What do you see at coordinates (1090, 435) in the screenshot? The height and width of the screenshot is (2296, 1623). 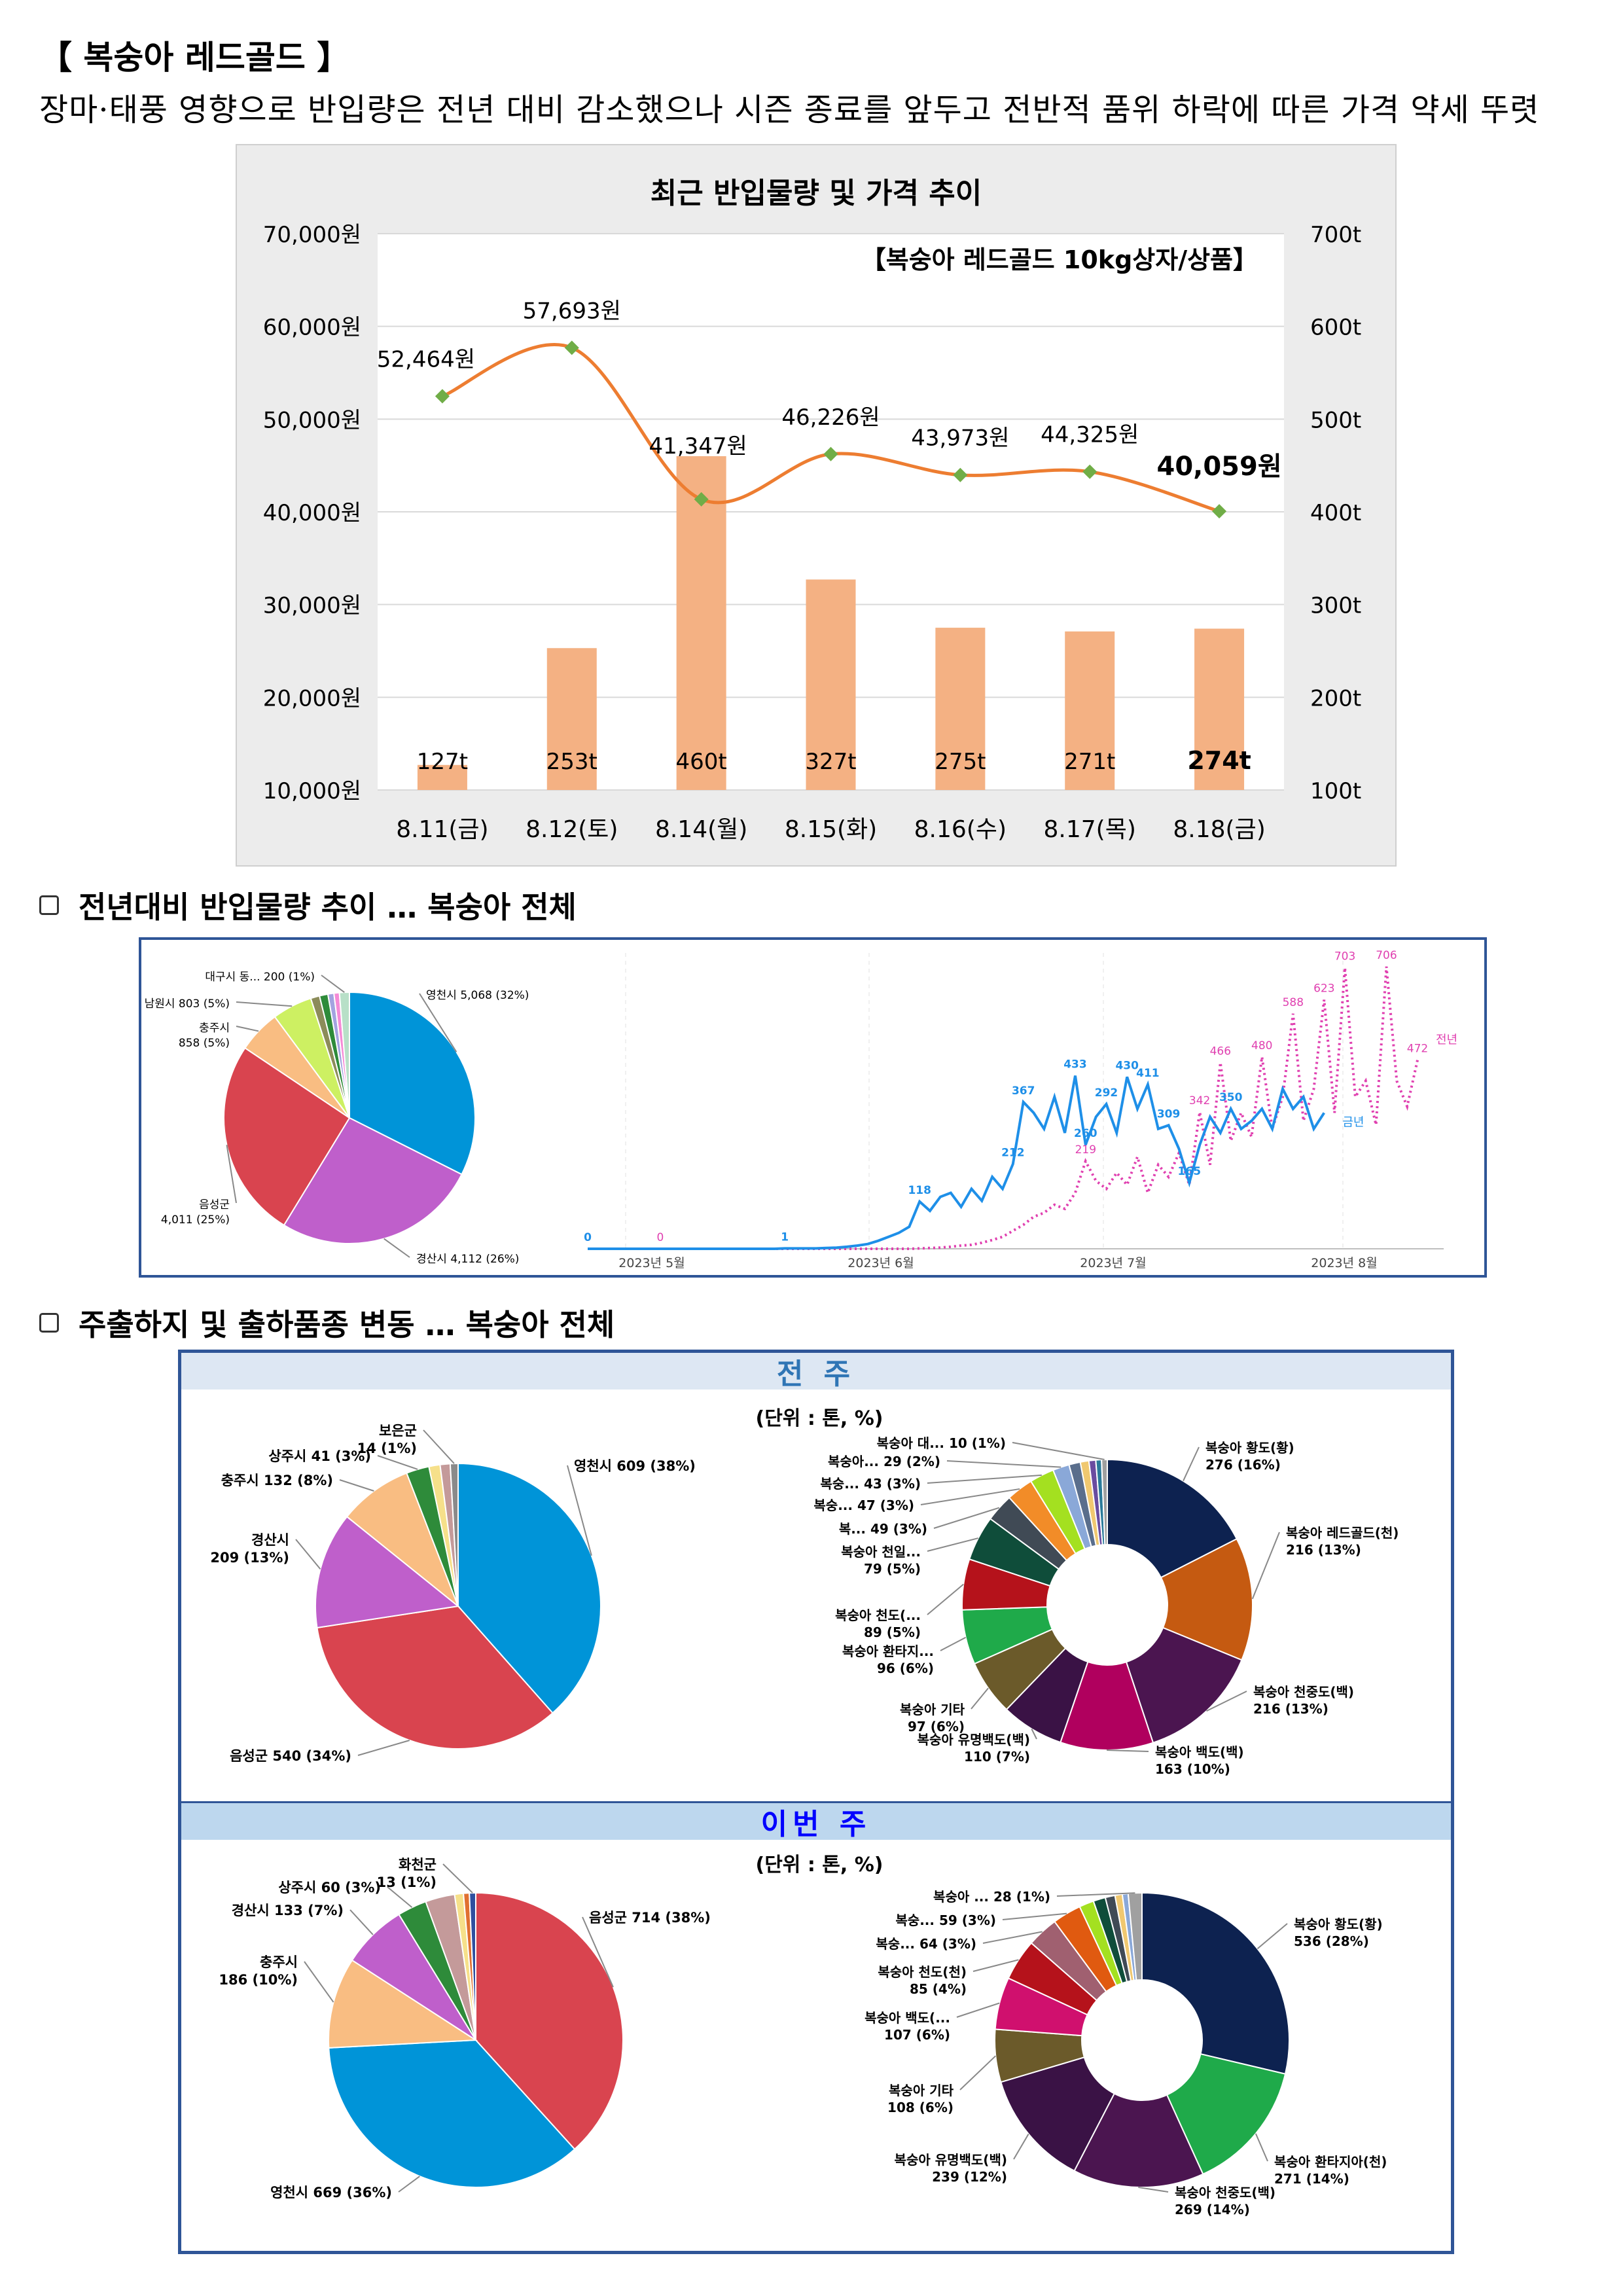 I see `price-label: 44,325원` at bounding box center [1090, 435].